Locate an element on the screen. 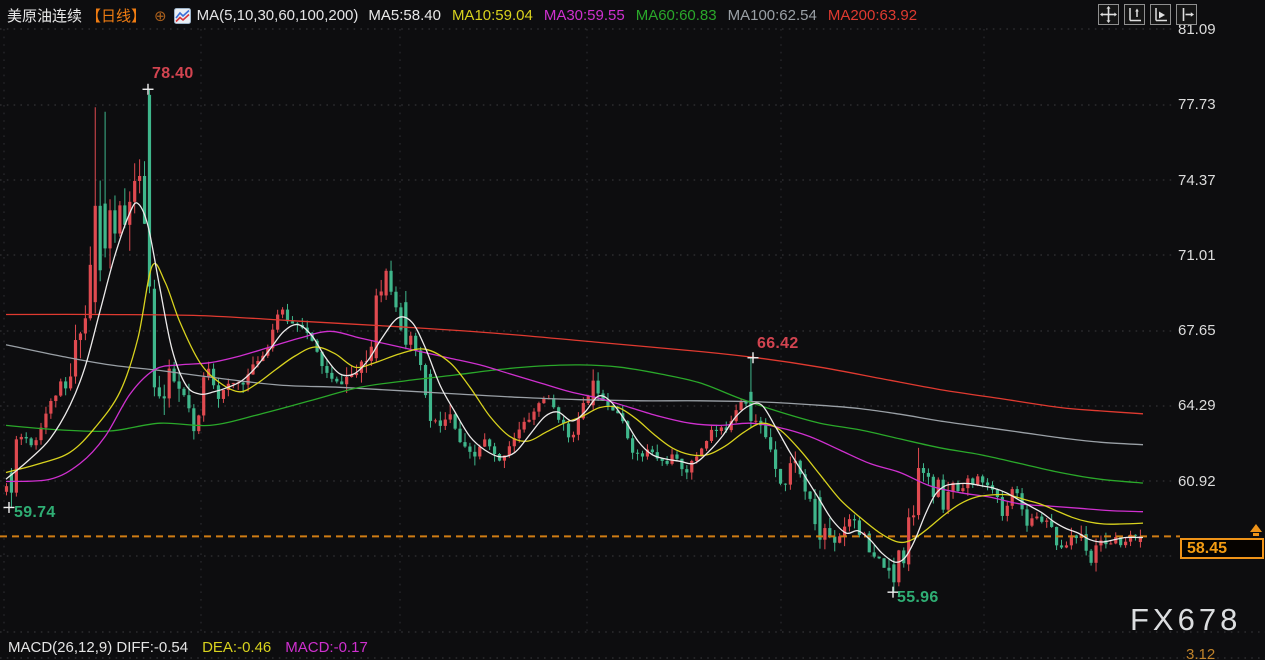 The image size is (1265, 660). macd-macd-value: MACD:-0.17 is located at coordinates (326, 647).